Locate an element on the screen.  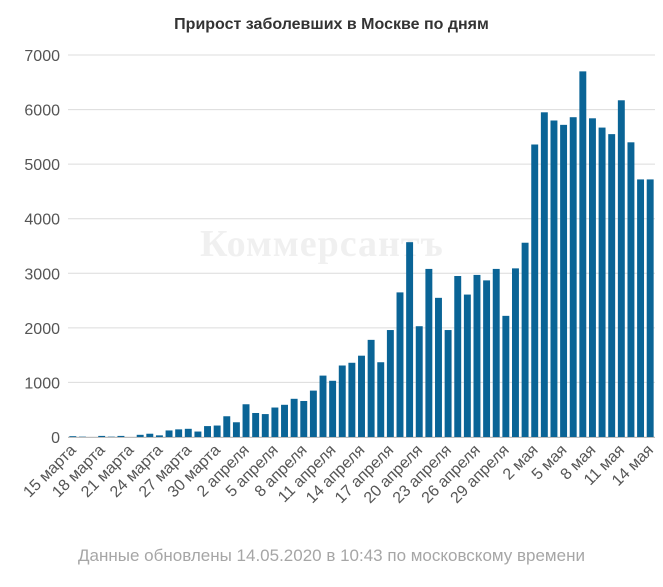
y-tick-label: 3000 is located at coordinates (42, 274).